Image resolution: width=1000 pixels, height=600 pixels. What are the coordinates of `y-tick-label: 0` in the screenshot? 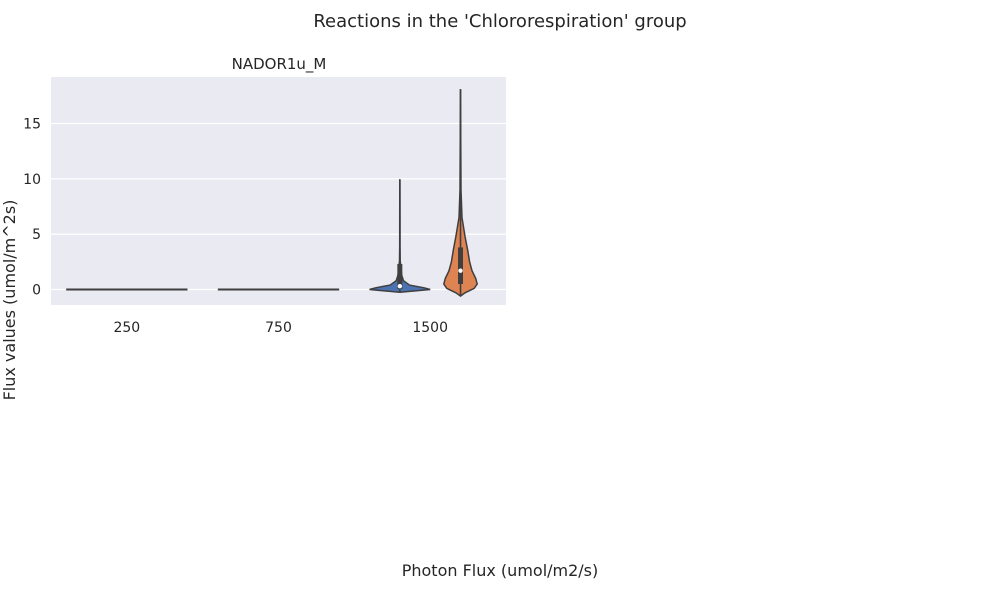 It's located at (36, 291).